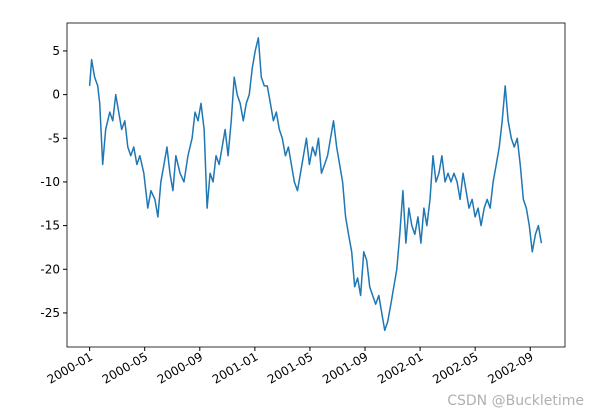 This screenshot has height=416, width=599. What do you see at coordinates (50, 269) in the screenshot?
I see `y-tick-label: -20` at bounding box center [50, 269].